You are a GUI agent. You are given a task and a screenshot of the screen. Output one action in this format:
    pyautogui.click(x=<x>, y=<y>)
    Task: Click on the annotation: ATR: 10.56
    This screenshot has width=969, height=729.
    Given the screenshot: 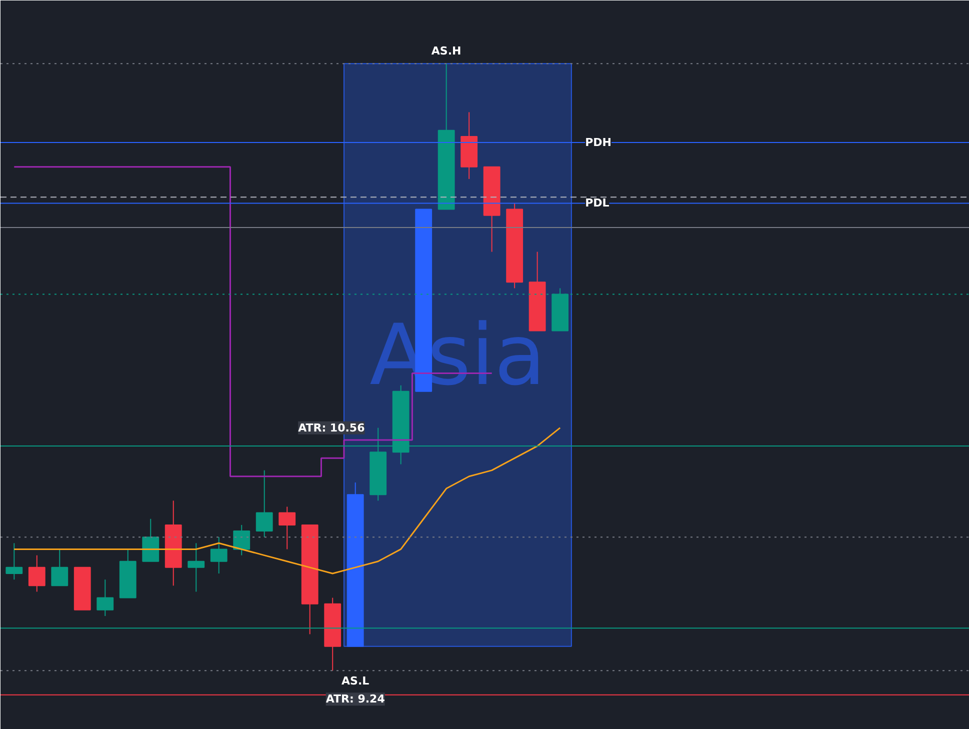 What is the action you would take?
    pyautogui.click(x=332, y=427)
    